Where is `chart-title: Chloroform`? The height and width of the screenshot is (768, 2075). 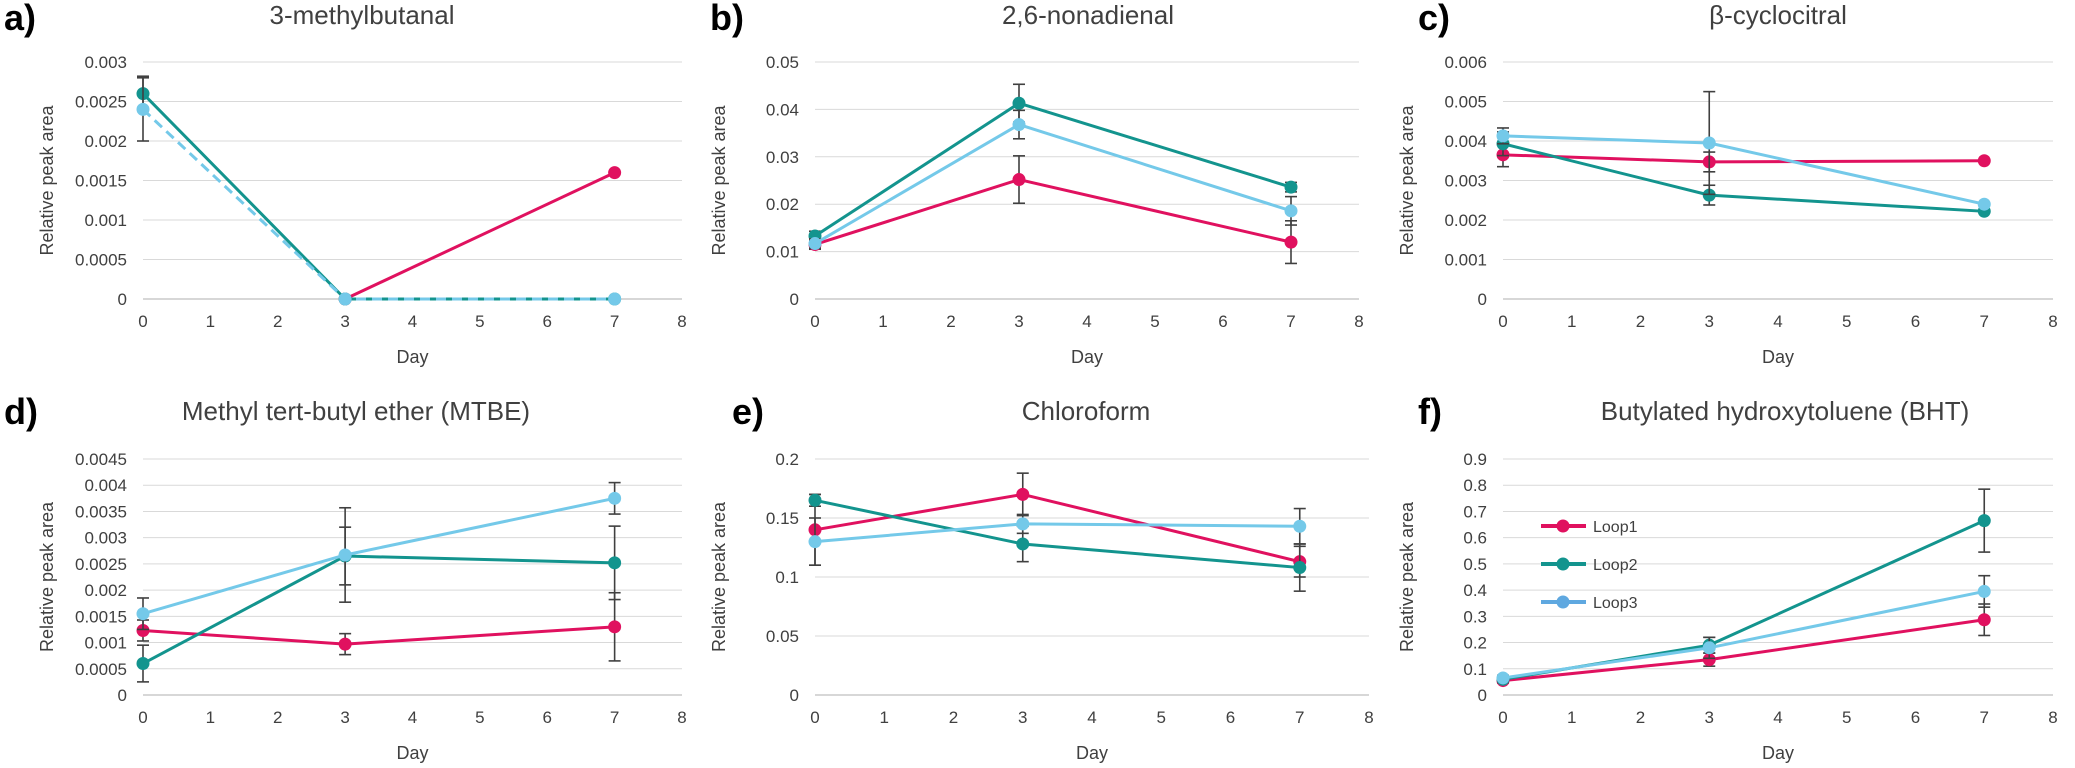 chart-title: Chloroform is located at coordinates (1086, 411).